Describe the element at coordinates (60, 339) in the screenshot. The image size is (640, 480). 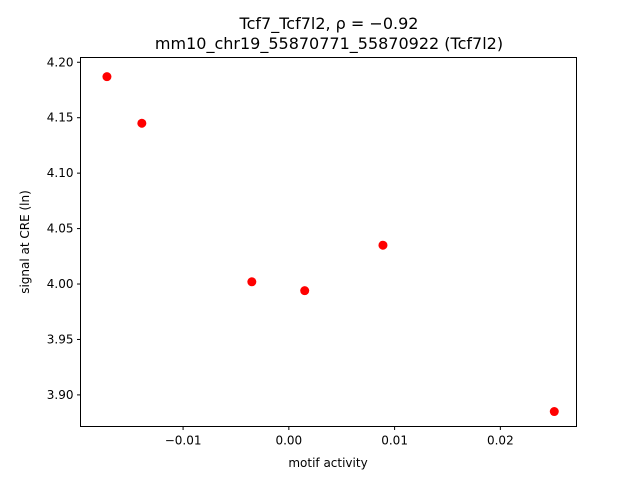
I see `y-tick-label: 3.95` at that location.